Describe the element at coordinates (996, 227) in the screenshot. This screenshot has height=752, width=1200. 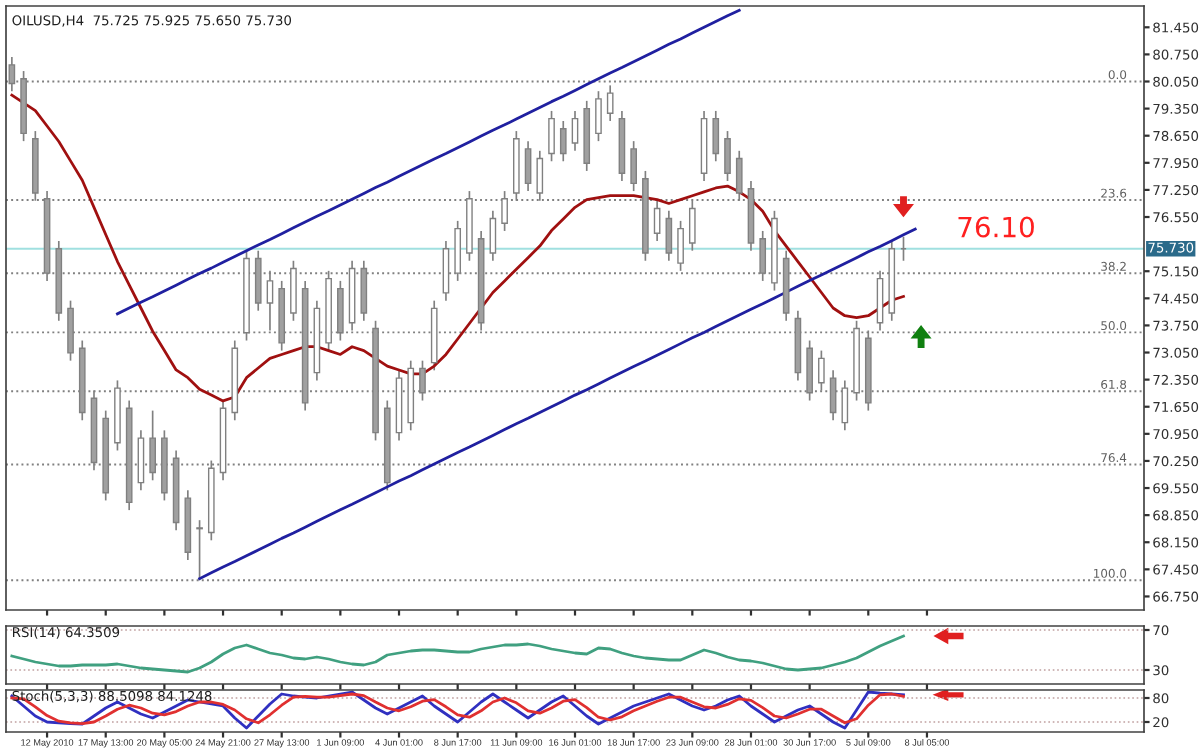
I see `annotation: 76.10` at that location.